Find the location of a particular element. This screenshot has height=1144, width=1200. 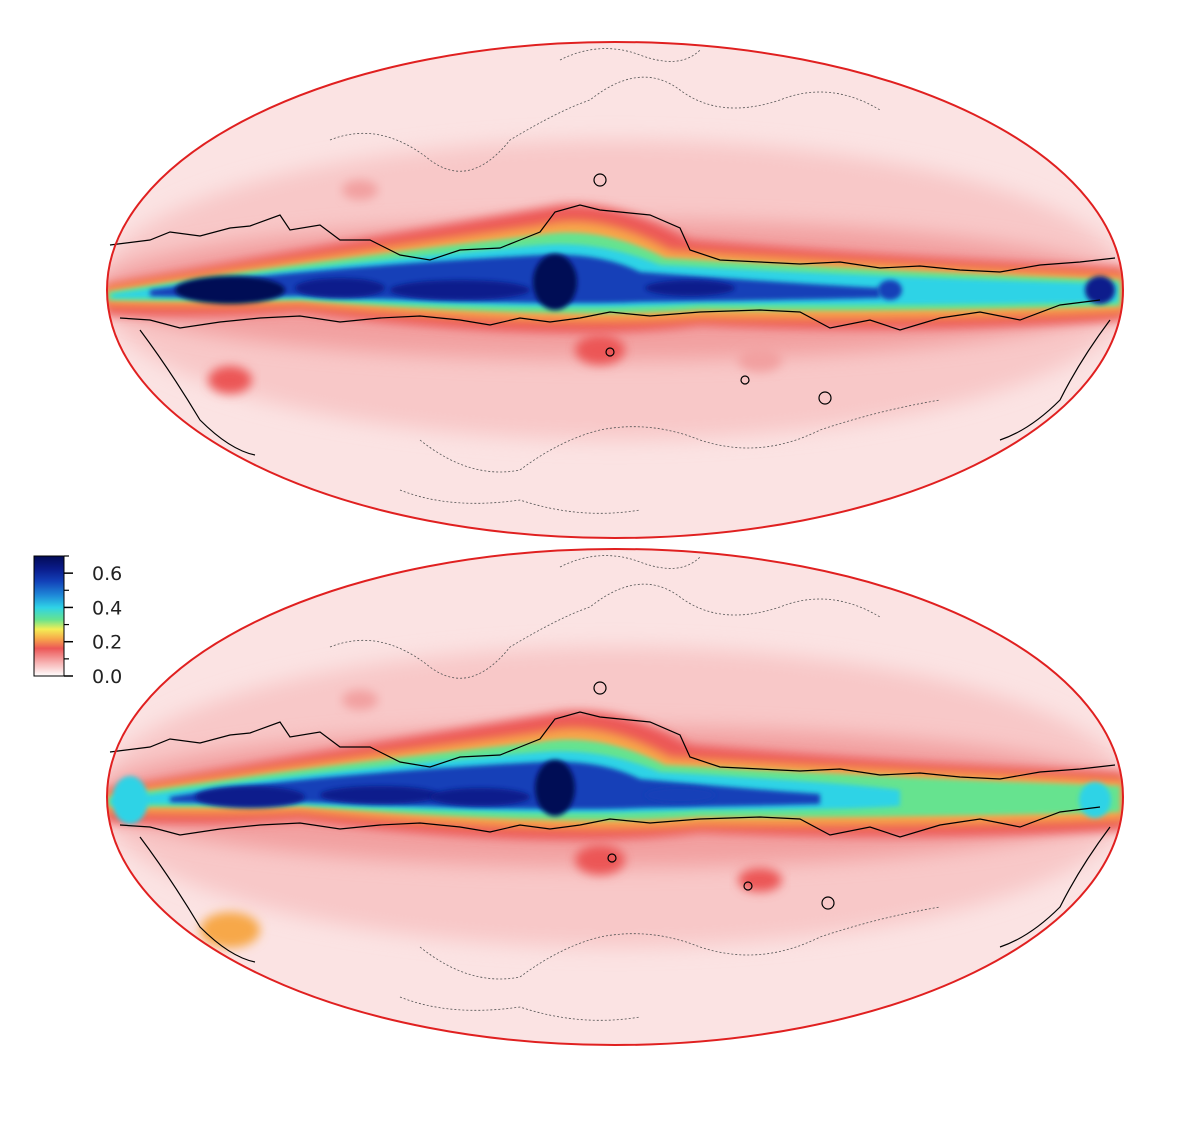

colorbar-tick-label: 0.6 is located at coordinates (107, 574).